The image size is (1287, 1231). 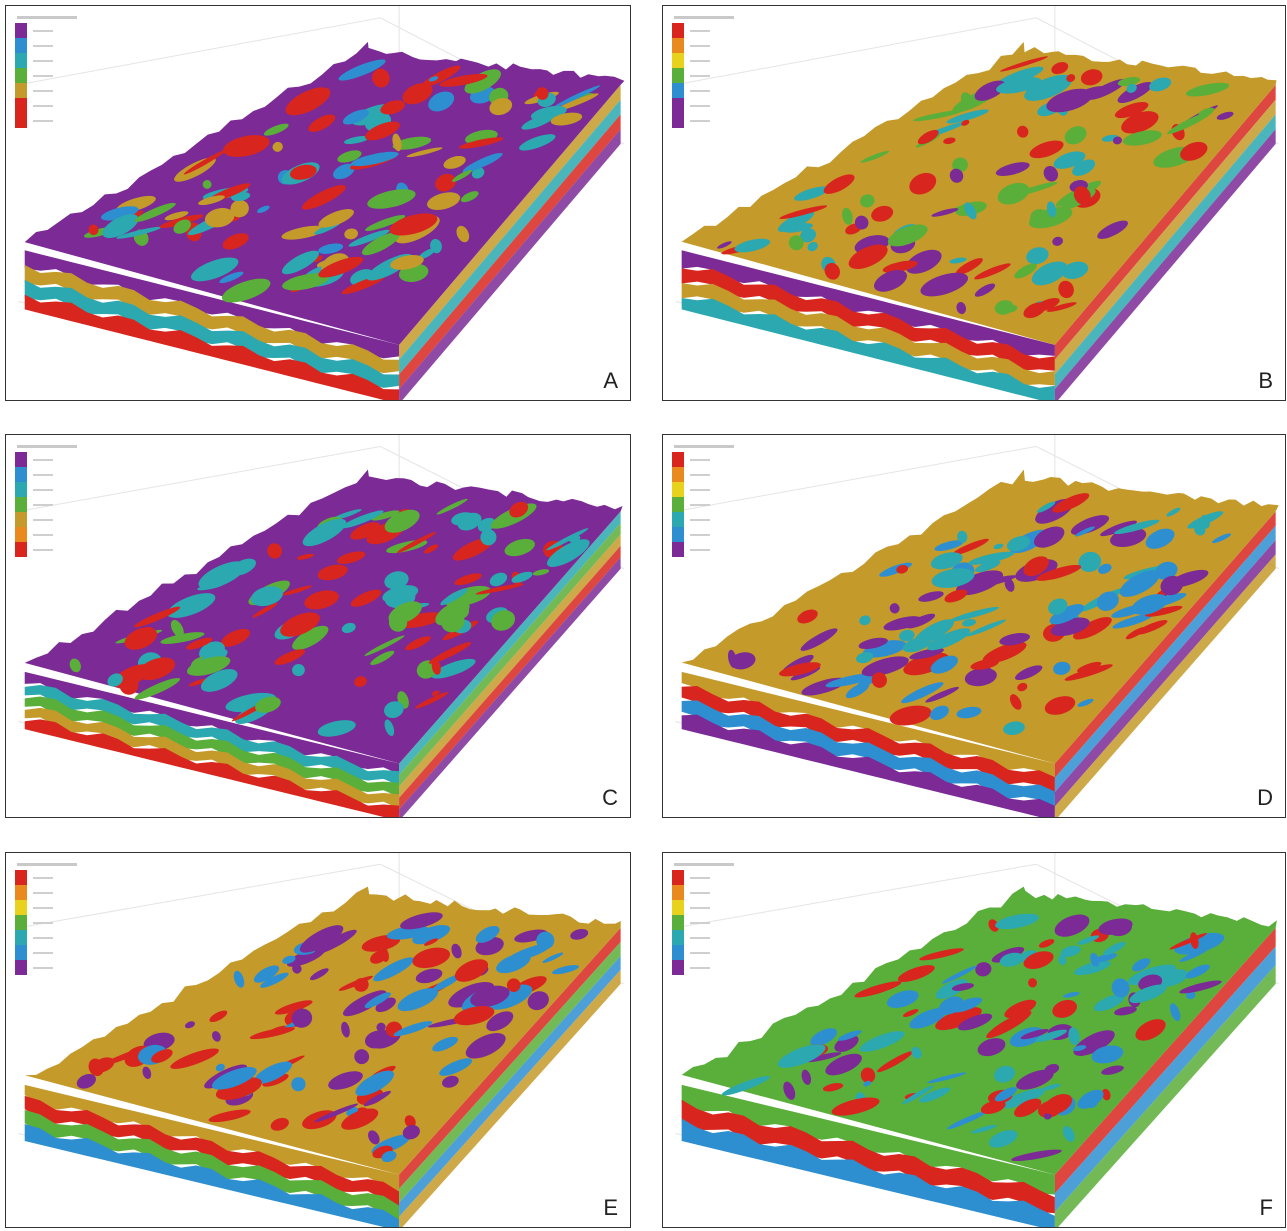 What do you see at coordinates (610, 380) in the screenshot?
I see `panel-label: A` at bounding box center [610, 380].